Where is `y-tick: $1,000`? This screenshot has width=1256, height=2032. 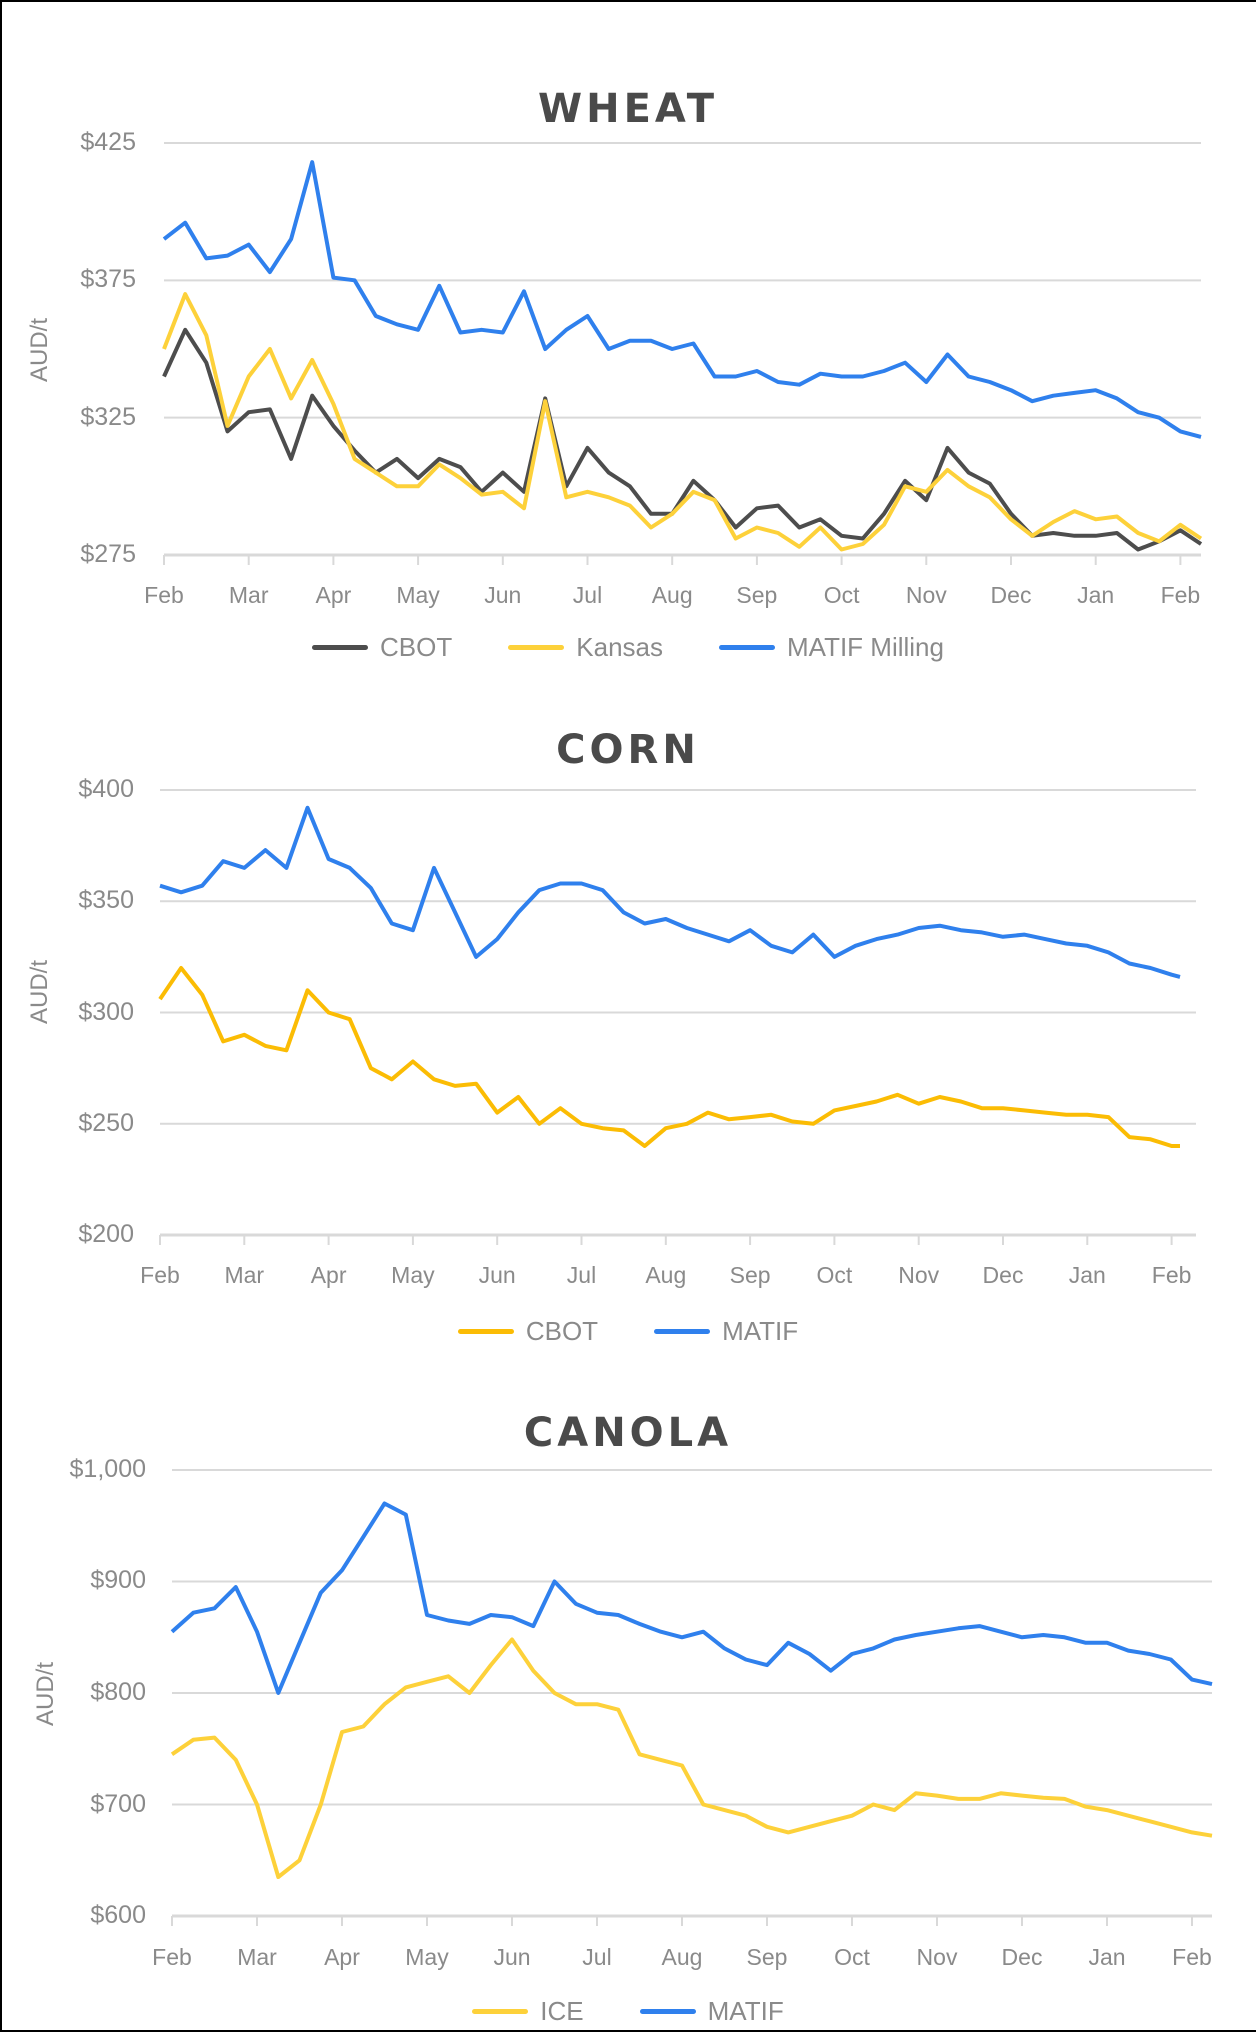
y-tick: $1,000 is located at coordinates (107, 1469).